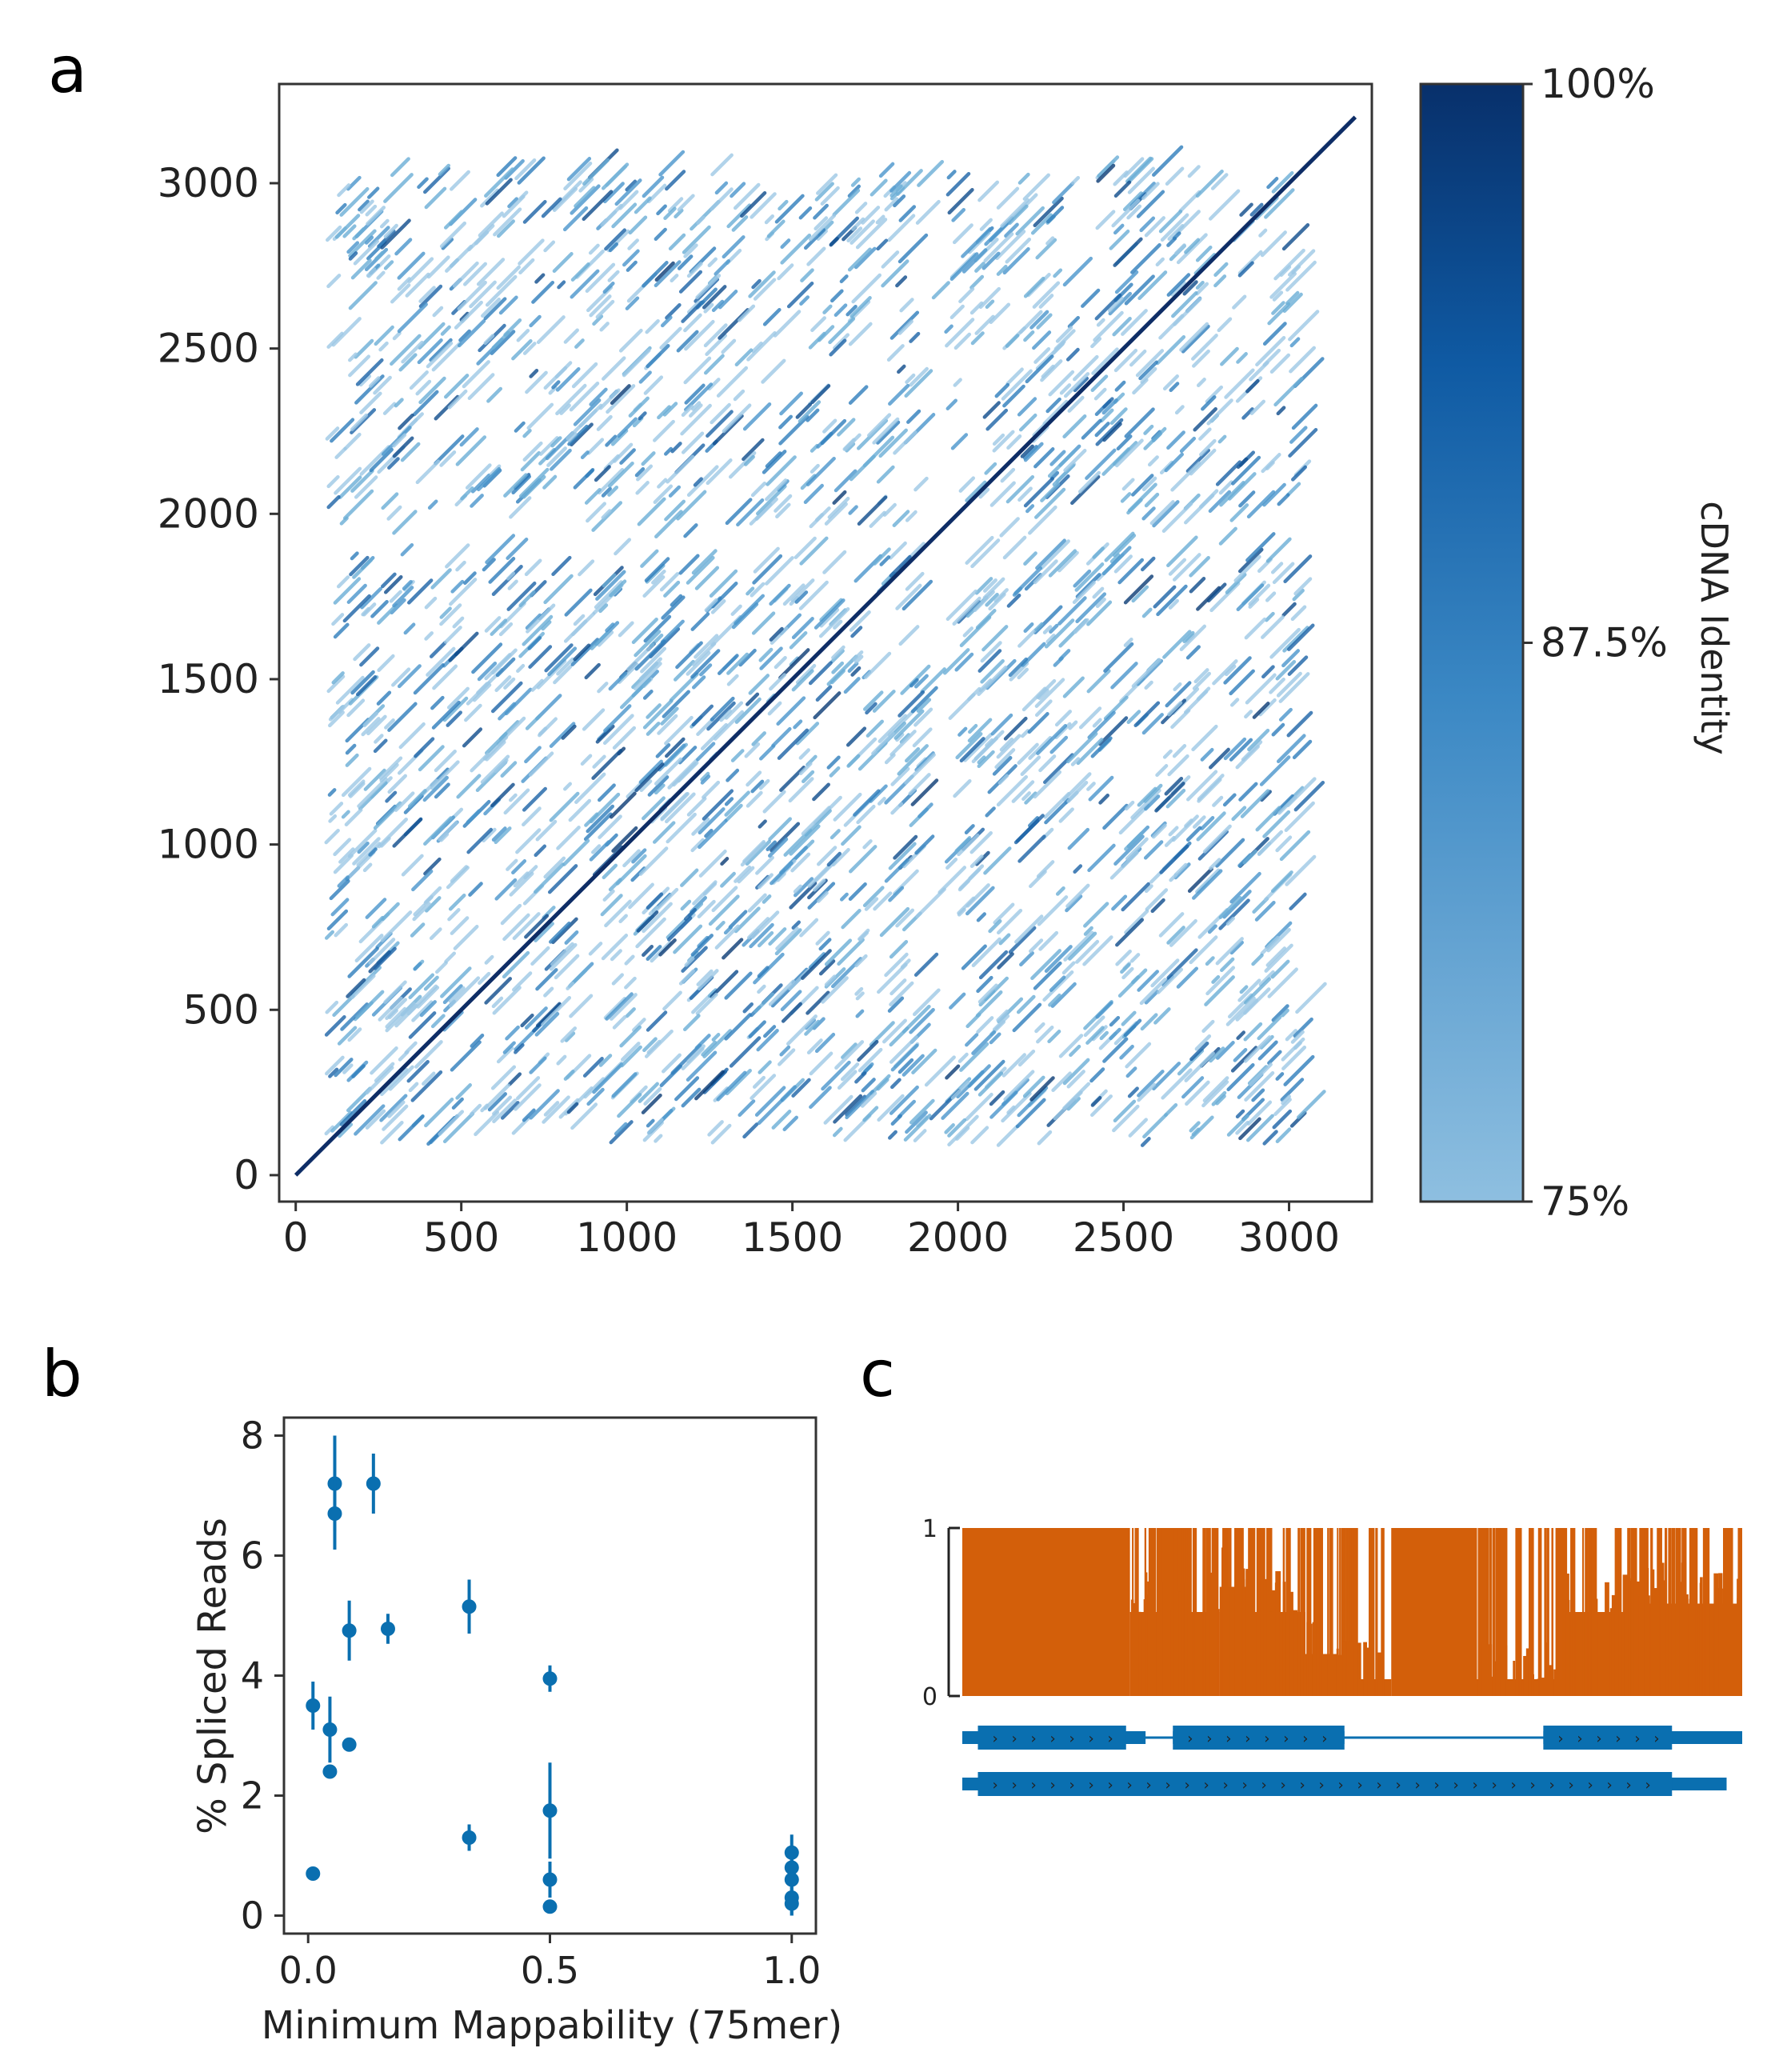 This screenshot has width=1775, height=2072. I want to click on strand-arrow: ›, so click(1264, 1785).